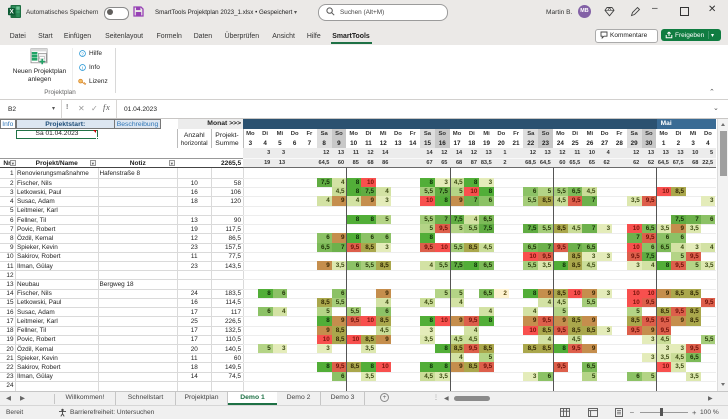 The height and width of the screenshot is (419, 728). I want to click on svg-text: X, so click(11, 12).